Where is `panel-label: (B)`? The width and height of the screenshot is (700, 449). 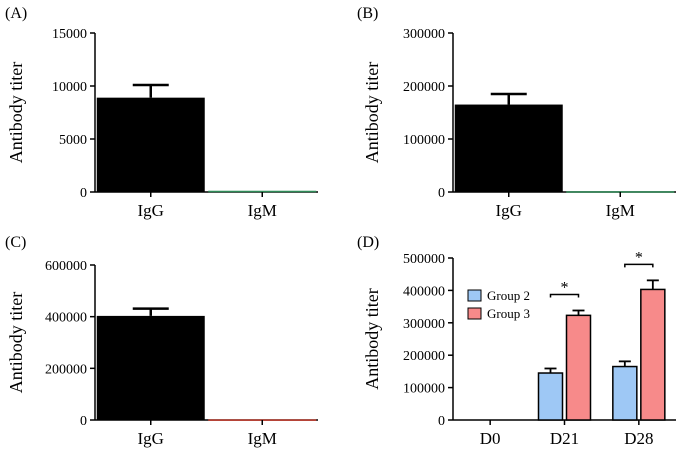
panel-label: (B) is located at coordinates (367, 13).